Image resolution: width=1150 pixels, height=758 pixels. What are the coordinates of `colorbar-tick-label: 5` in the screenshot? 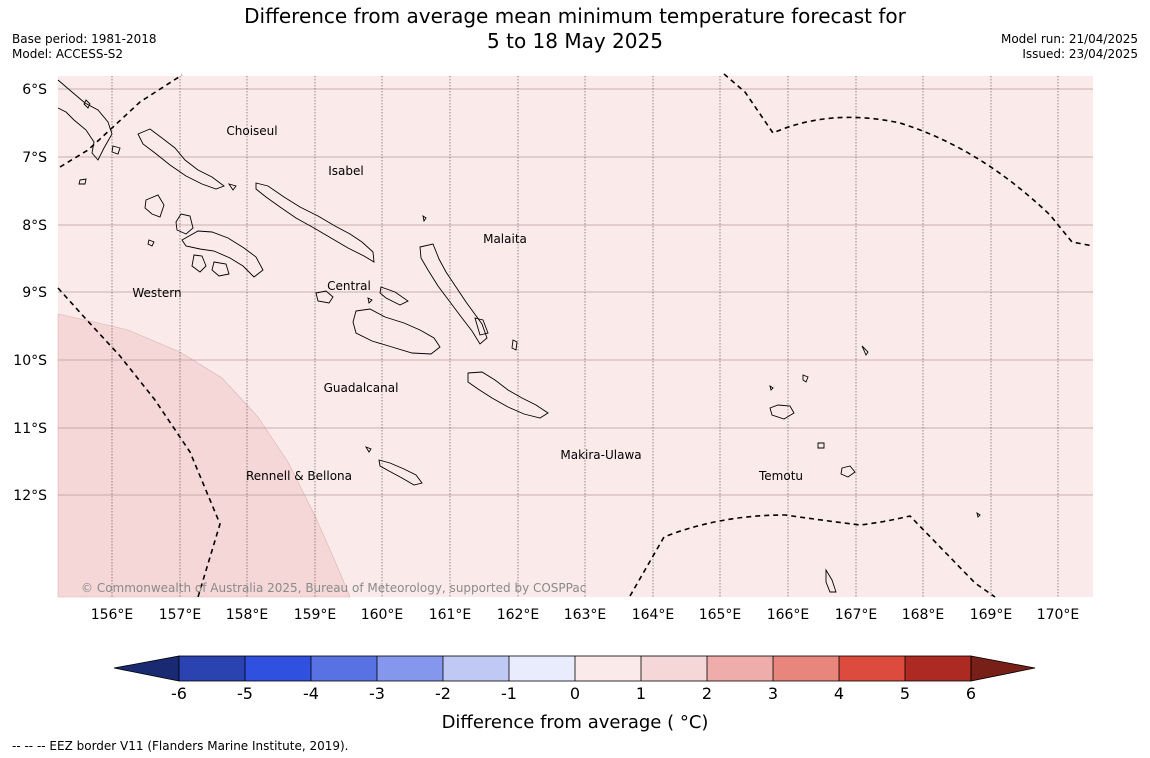 It's located at (905, 693).